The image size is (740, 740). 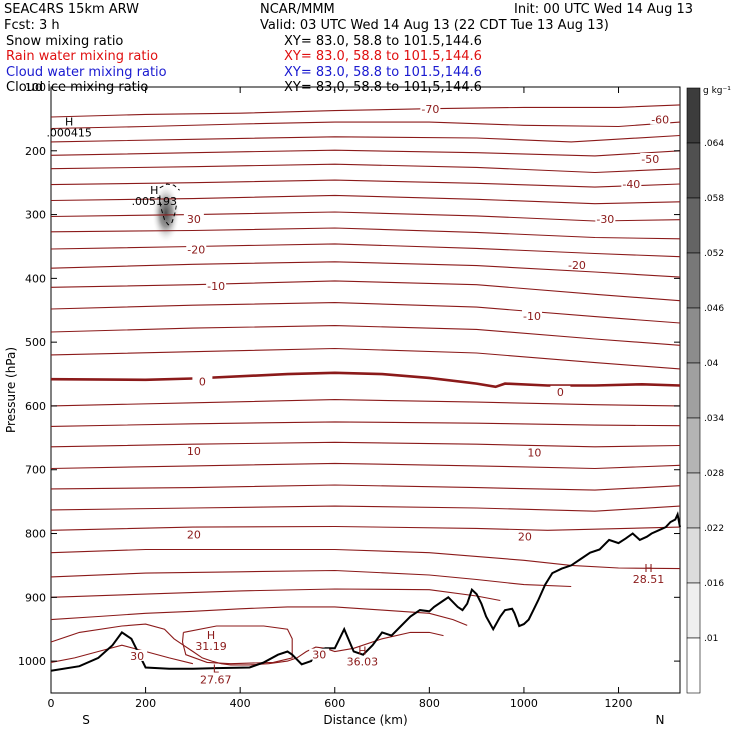 I want to click on colorbar-label: .01, so click(x=711, y=639).